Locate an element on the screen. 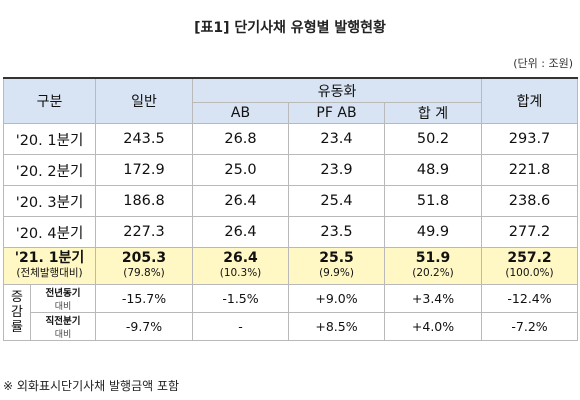 The image size is (580, 400). header-total: 합계 is located at coordinates (530, 100).